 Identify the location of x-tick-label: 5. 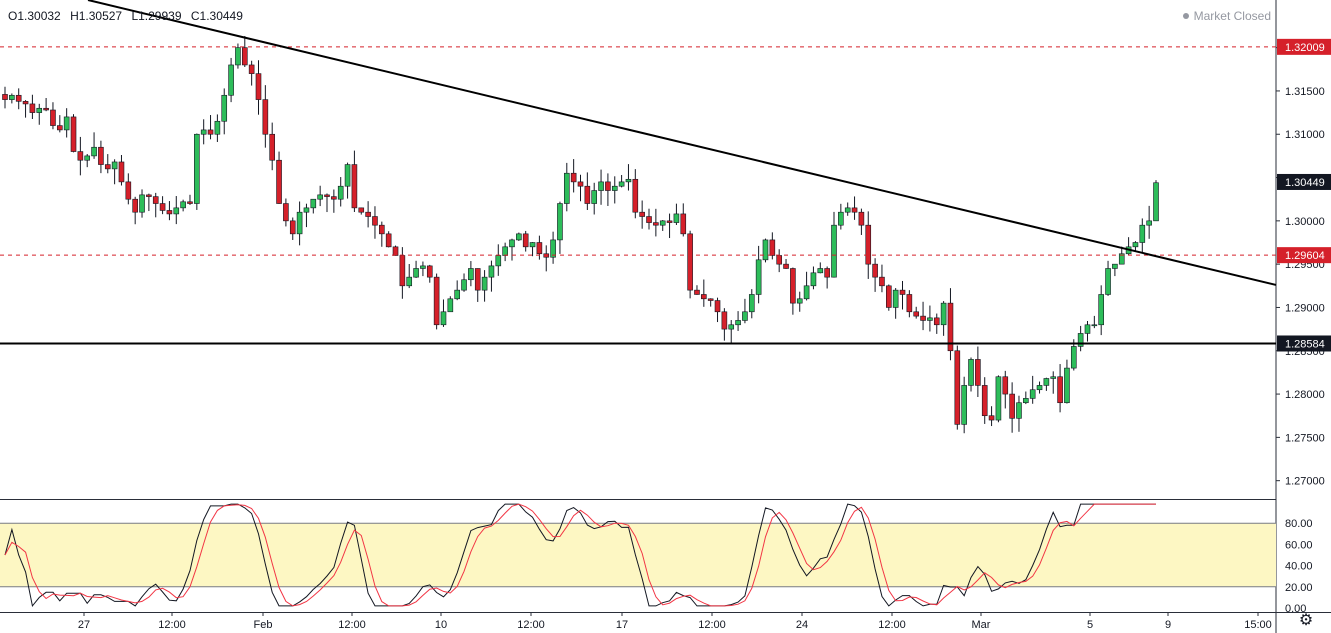
(1090, 625).